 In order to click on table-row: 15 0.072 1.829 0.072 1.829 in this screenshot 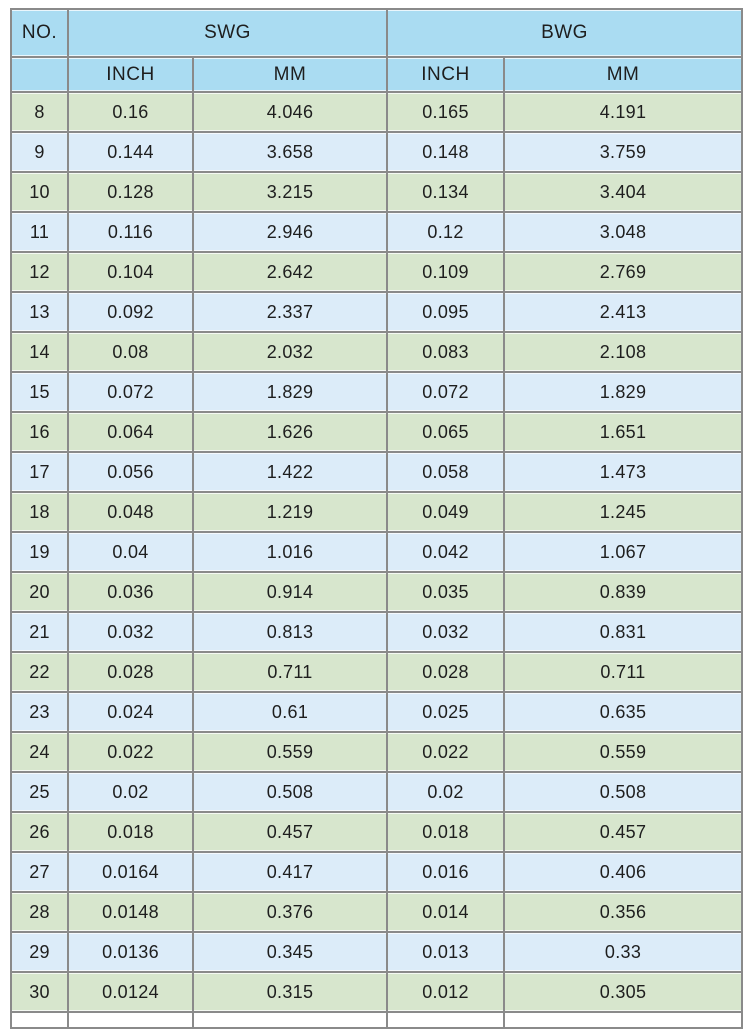, I will do `click(377, 392)`.